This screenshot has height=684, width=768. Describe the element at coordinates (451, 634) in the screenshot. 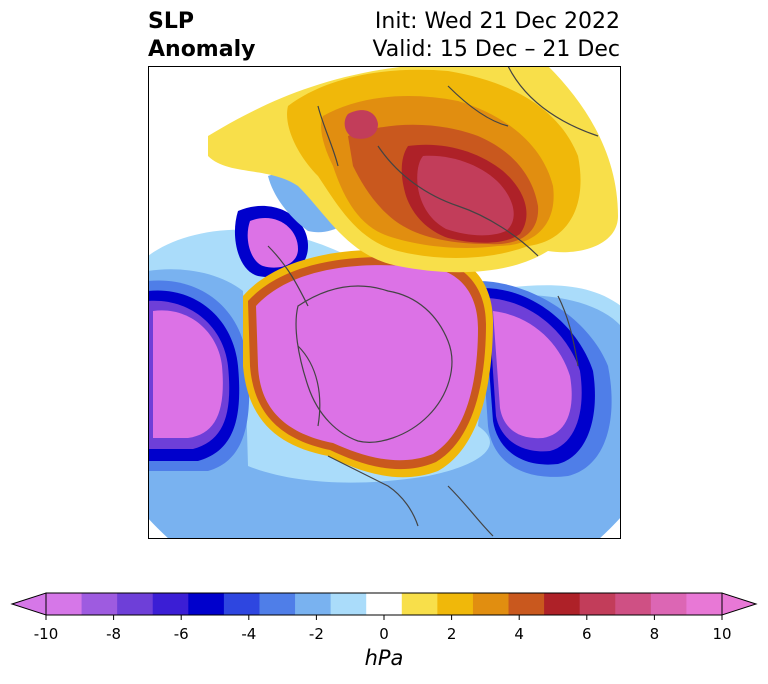

I see `colorbar-tick-label: 2` at that location.